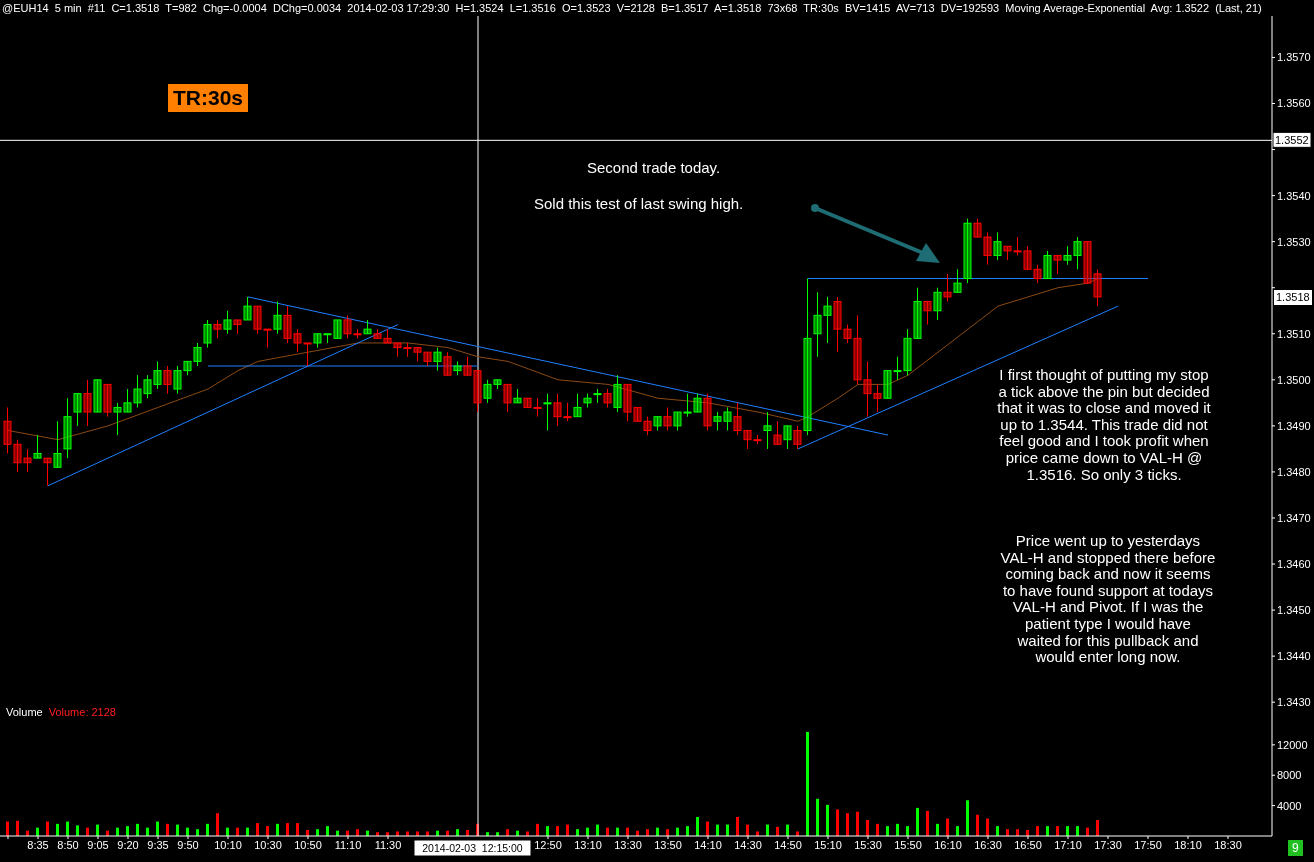  Describe the element at coordinates (188, 844) in the screenshot. I see `x-tick-label: 9:50` at that location.